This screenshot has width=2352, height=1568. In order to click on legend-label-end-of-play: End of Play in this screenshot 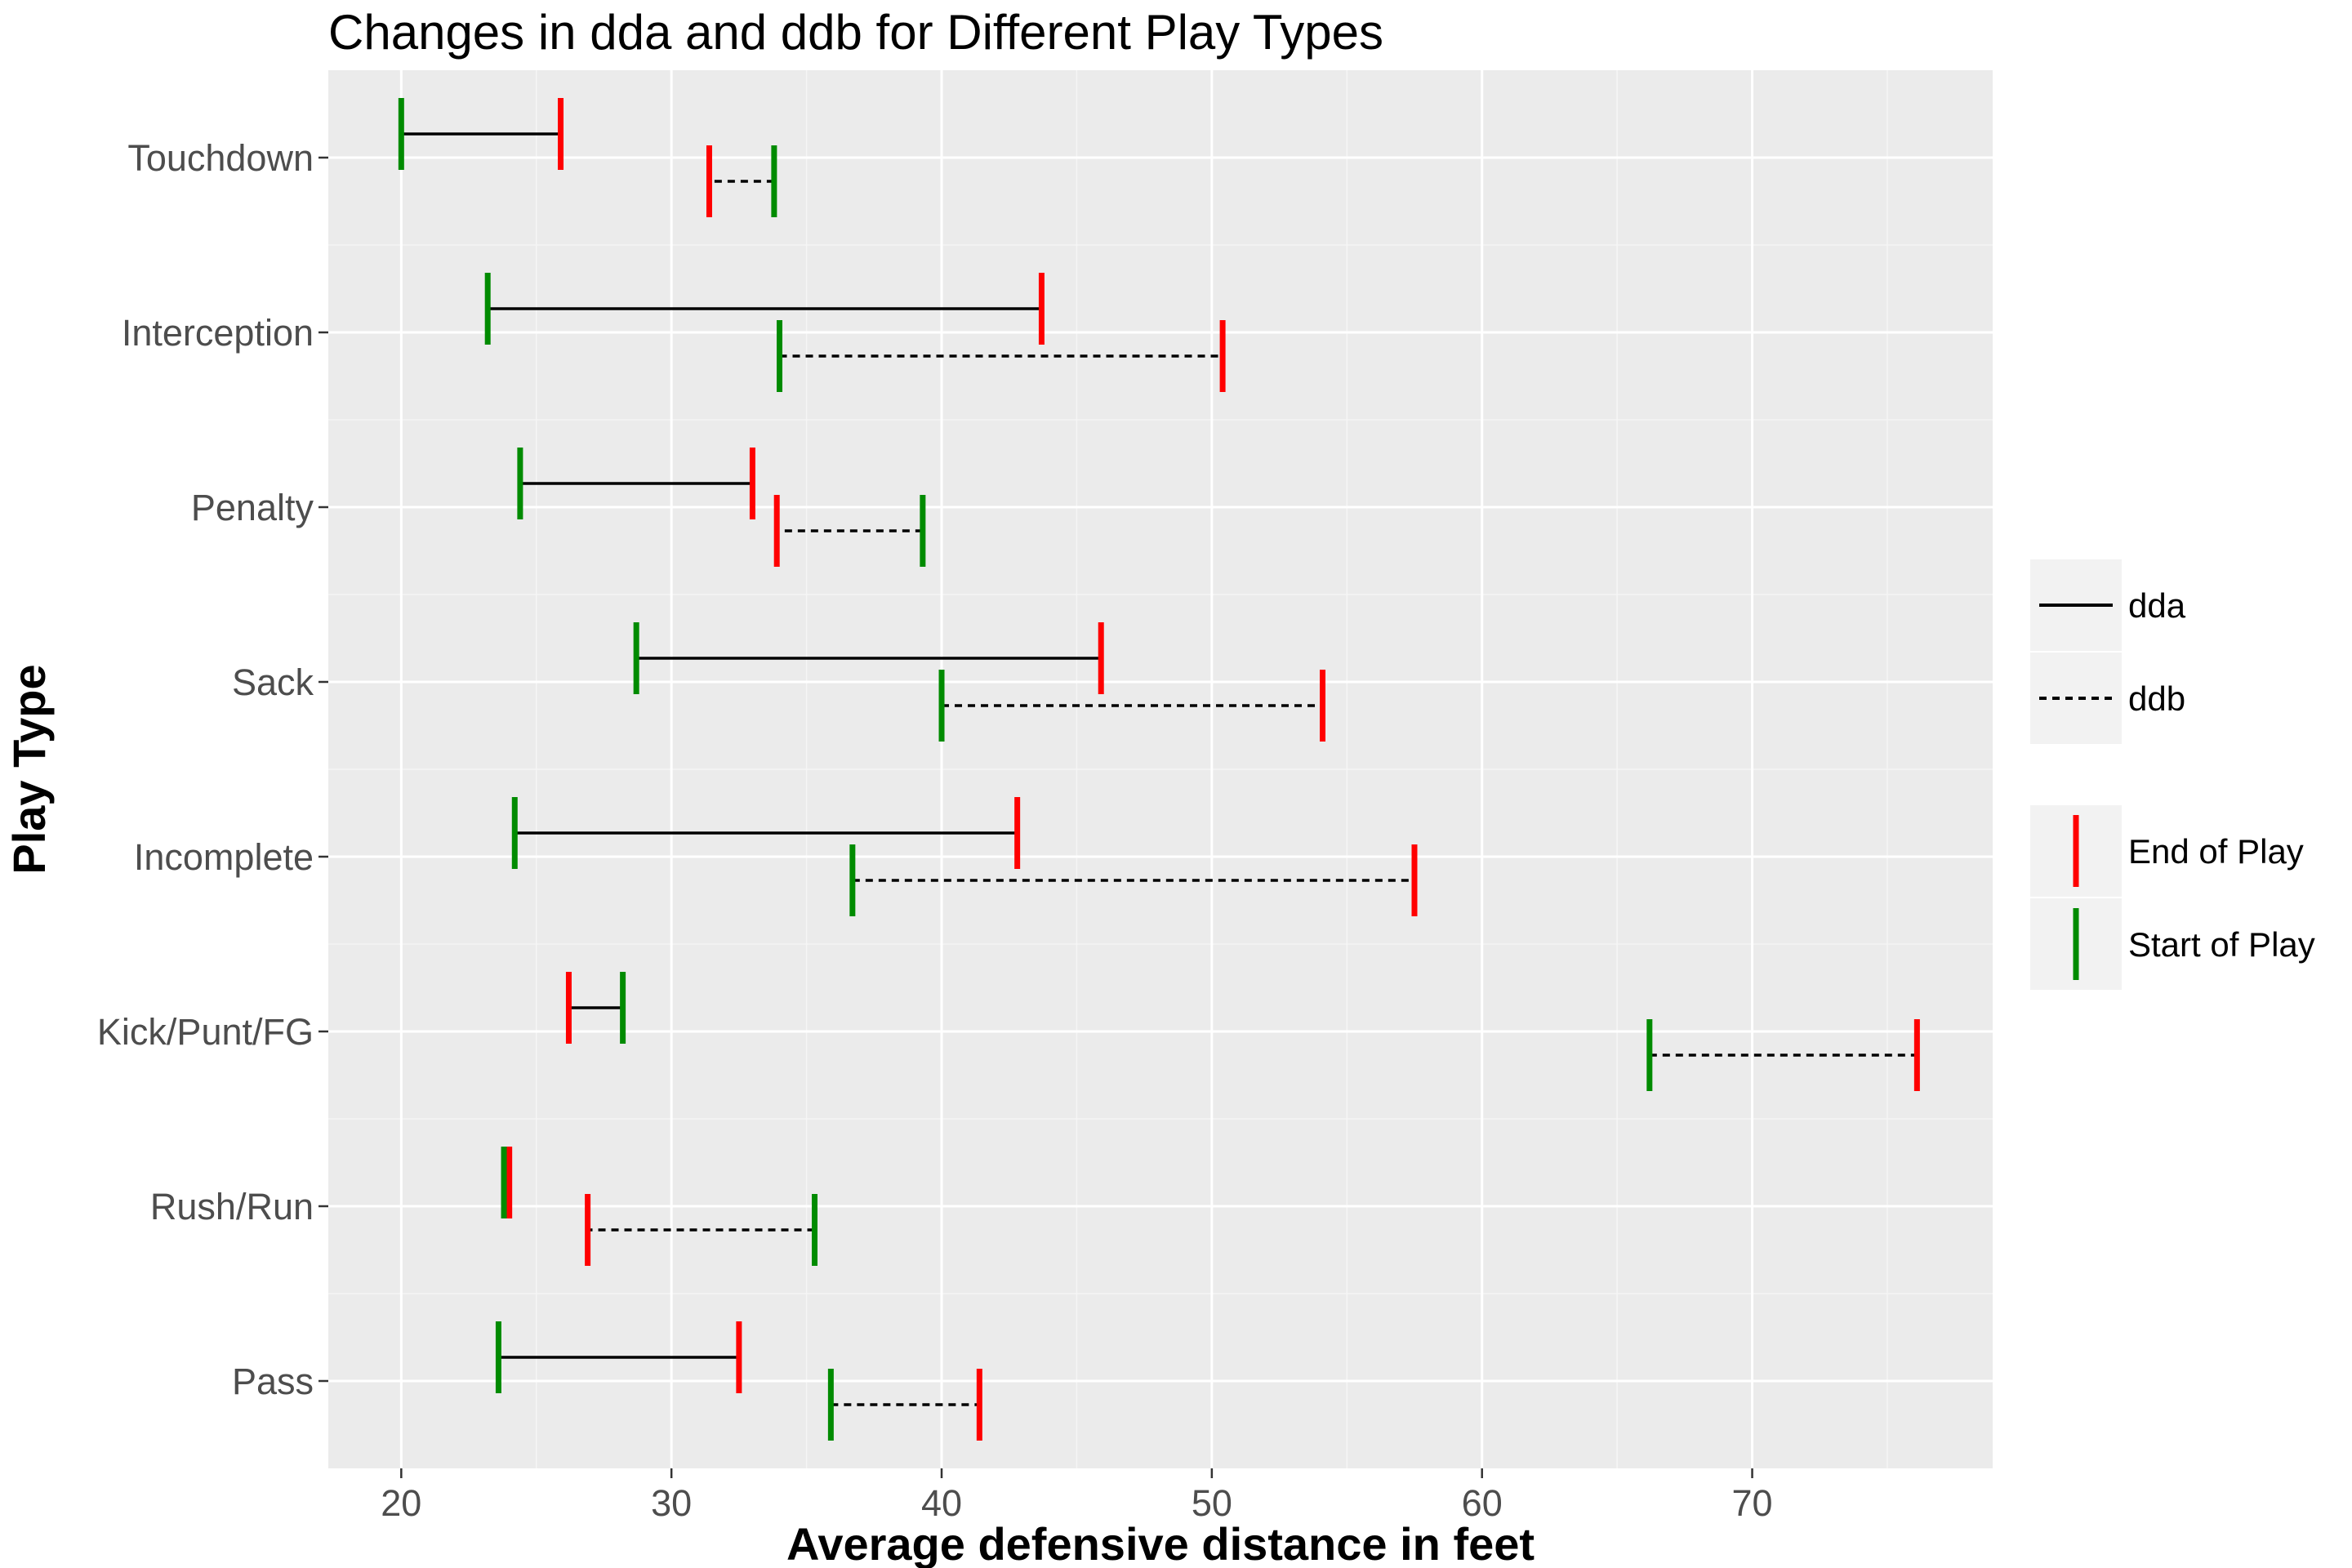, I will do `click(2216, 851)`.